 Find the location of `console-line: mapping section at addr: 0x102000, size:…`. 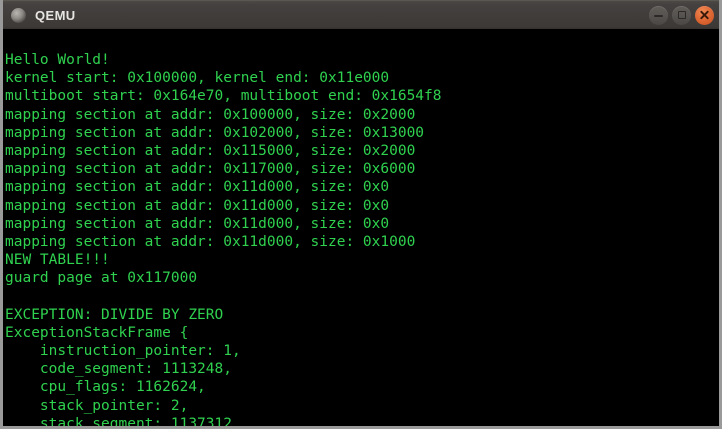

console-line: mapping section at addr: 0x102000, size:… is located at coordinates (215, 132).